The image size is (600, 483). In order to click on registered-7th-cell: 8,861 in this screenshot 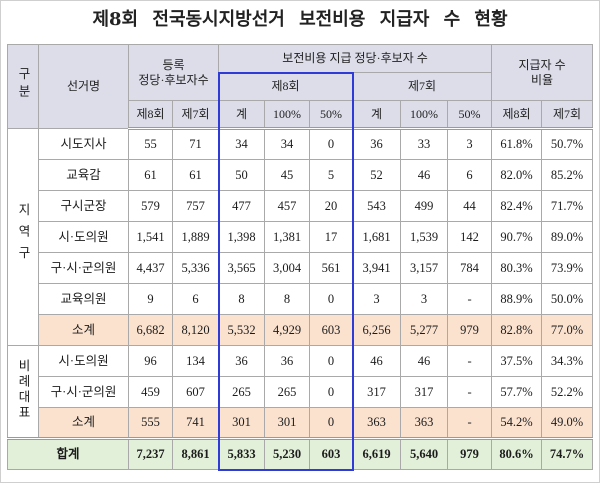, I will do `click(195, 453)`.